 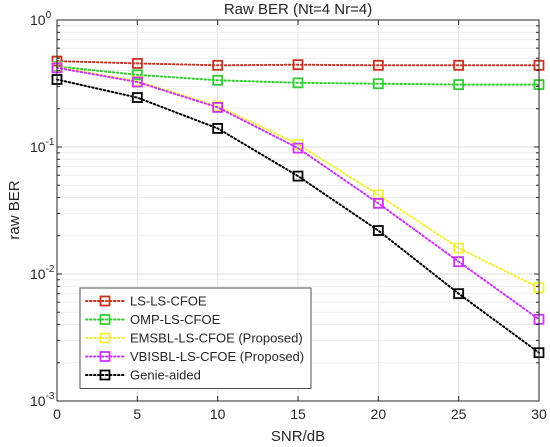 What do you see at coordinates (175, 319) in the screenshot?
I see `legend-label: OMP-LS-CFOE` at bounding box center [175, 319].